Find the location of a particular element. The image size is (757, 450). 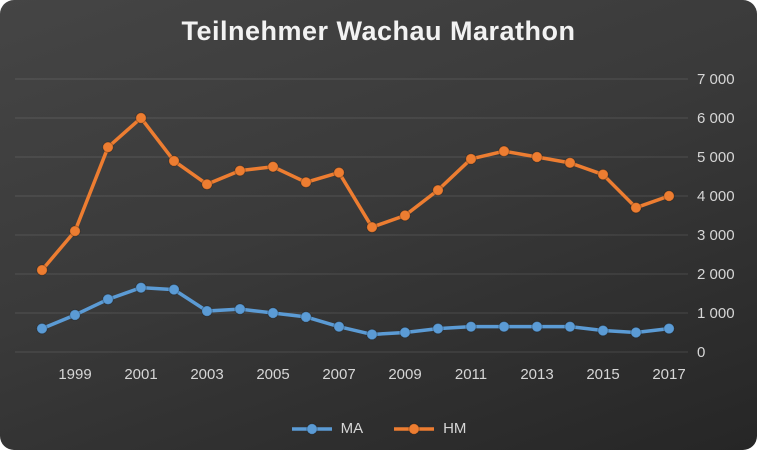

y-axis-label: 2 000 is located at coordinates (716, 274).